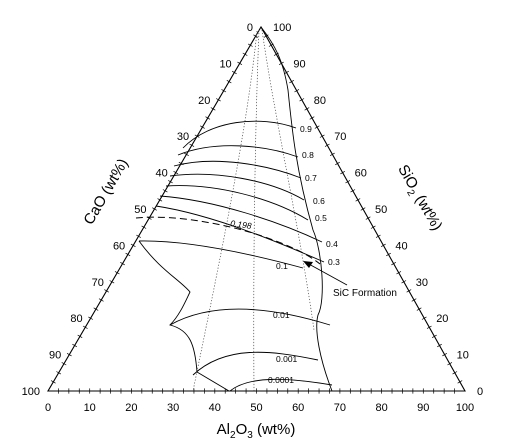 This screenshot has height=444, width=509. I want to click on bottom-axis-title: Al2O3 (wt%), so click(256, 431).